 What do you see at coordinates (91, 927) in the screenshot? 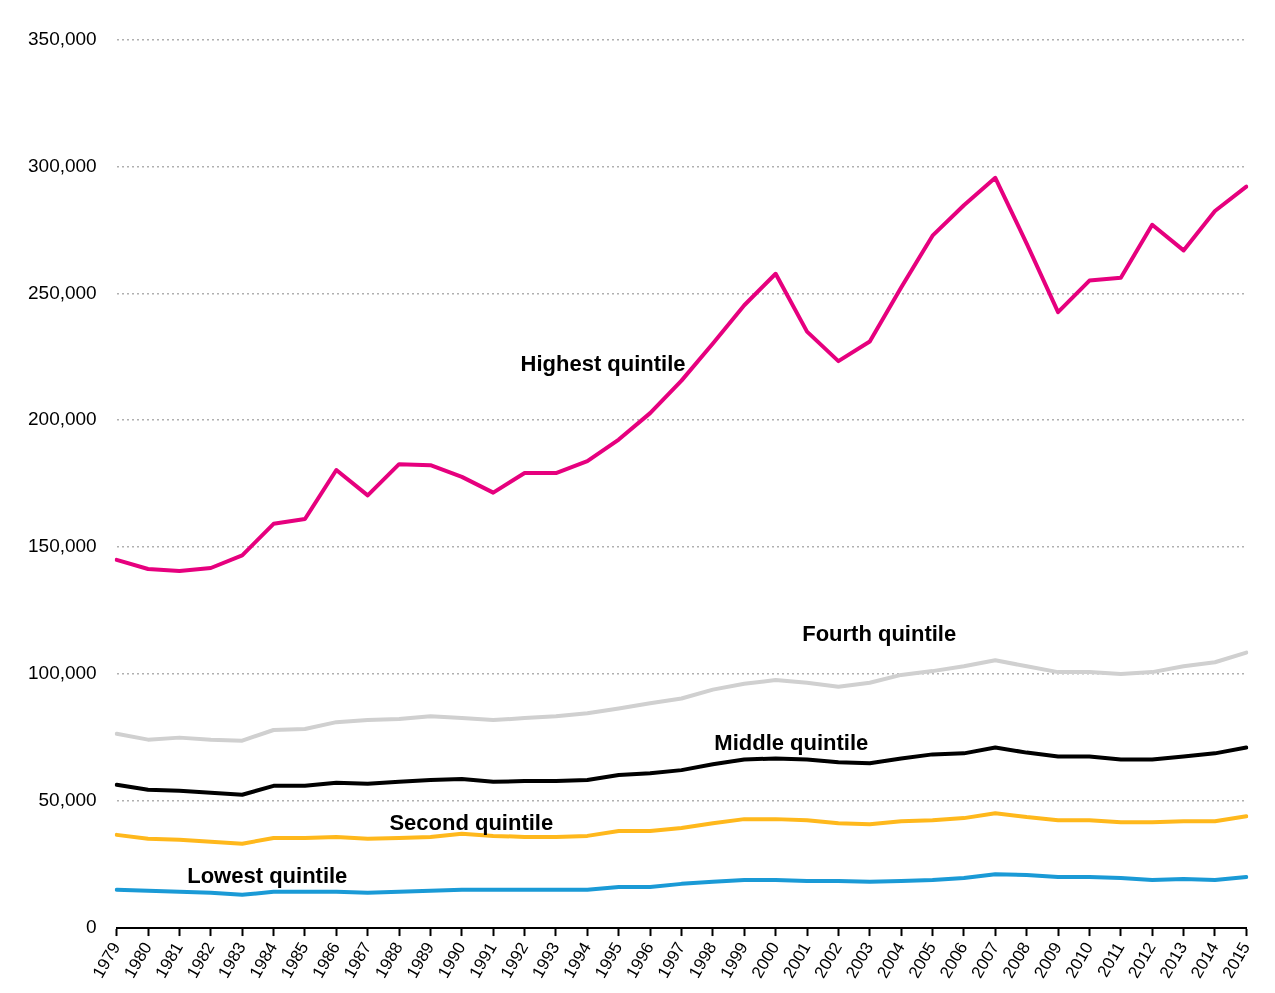
I see `y-tick-label: 0` at bounding box center [91, 927].